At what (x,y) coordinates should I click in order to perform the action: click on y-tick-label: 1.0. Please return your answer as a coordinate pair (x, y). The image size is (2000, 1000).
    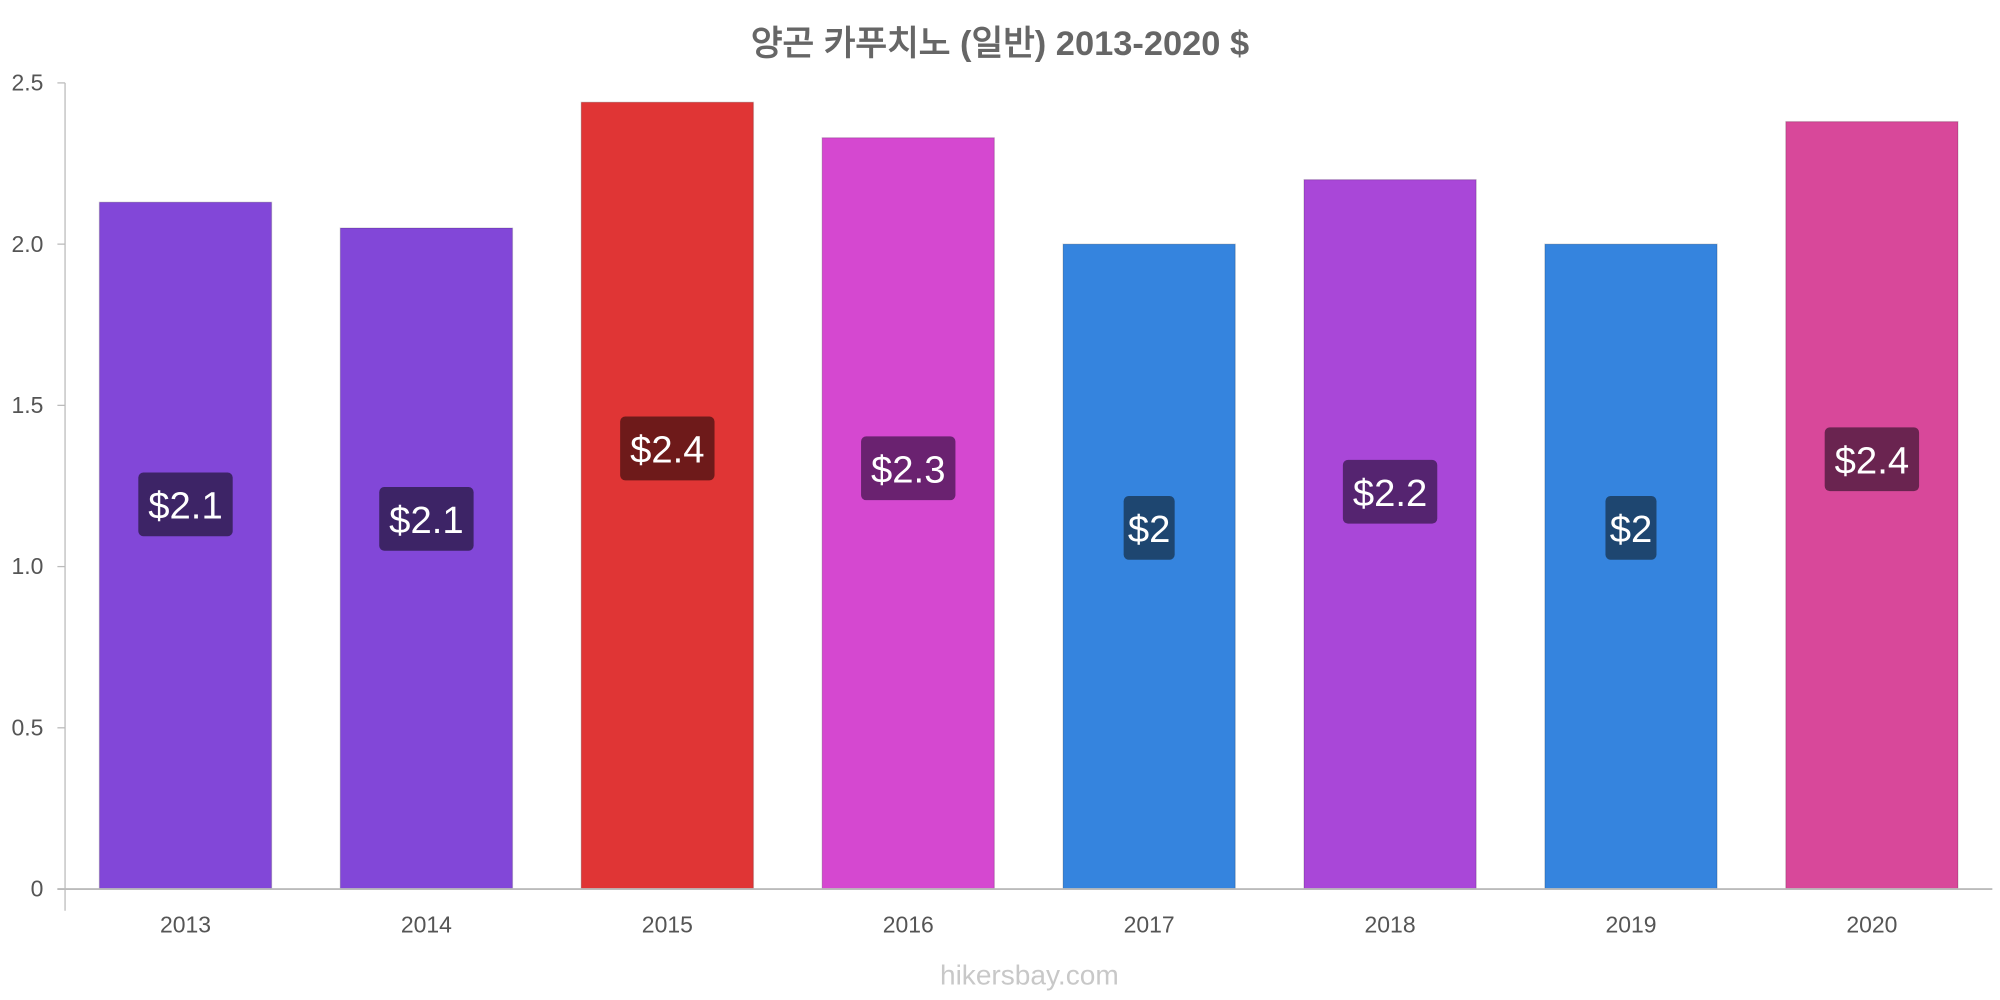
    Looking at the image, I should click on (27, 566).